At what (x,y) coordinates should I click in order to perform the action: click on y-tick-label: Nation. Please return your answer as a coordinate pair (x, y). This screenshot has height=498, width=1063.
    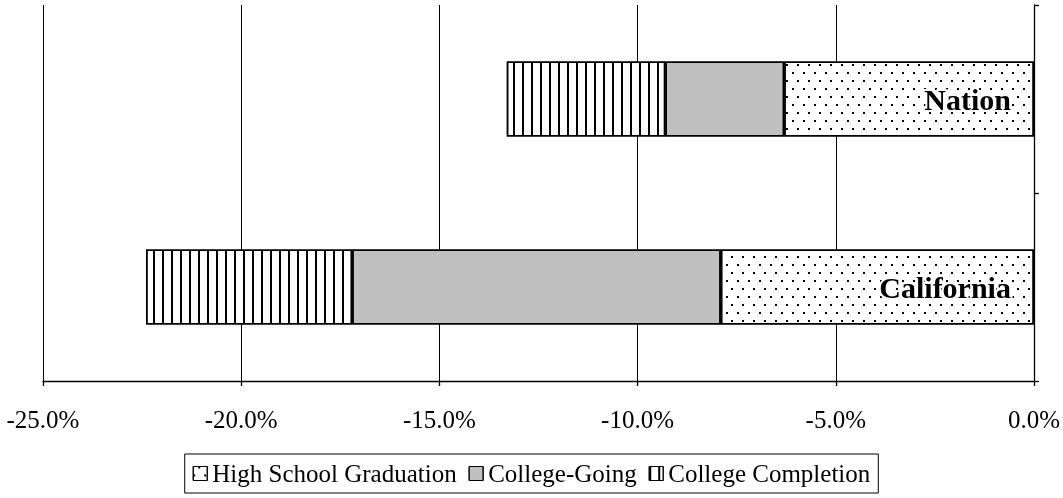
    Looking at the image, I should click on (968, 99).